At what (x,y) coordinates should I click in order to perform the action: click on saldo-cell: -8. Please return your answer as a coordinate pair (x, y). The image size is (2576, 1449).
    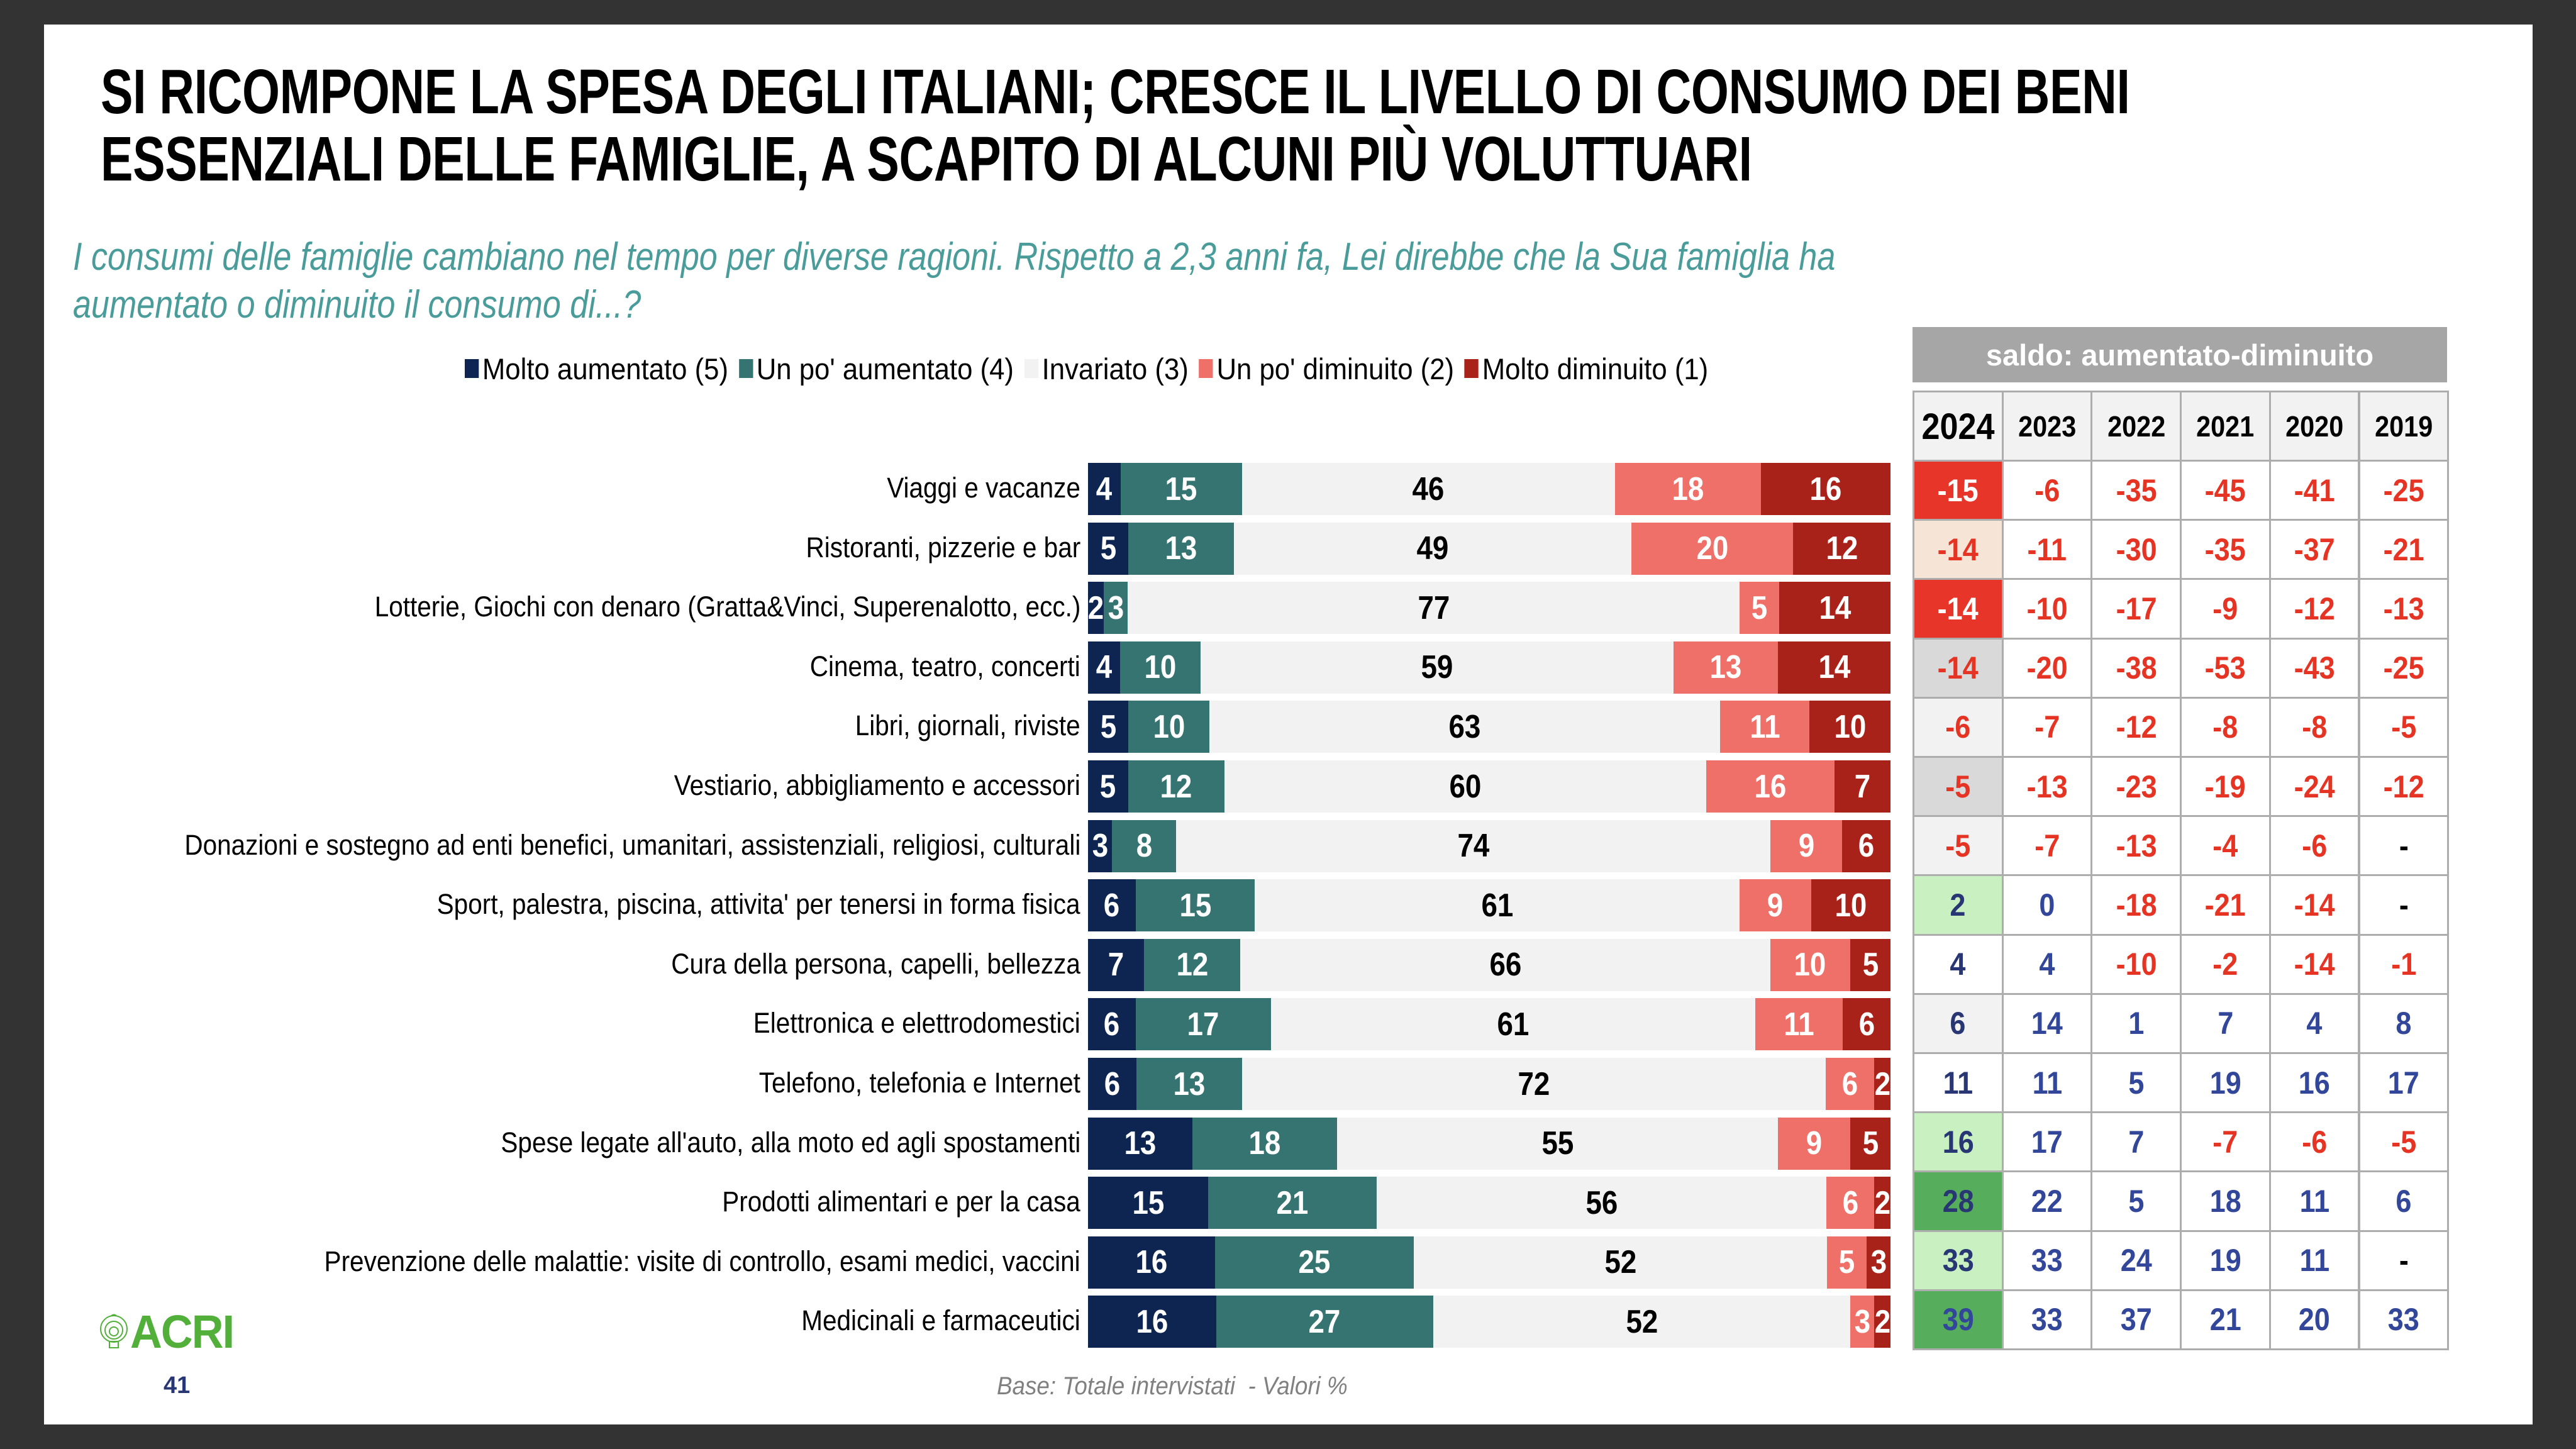
    Looking at the image, I should click on (2314, 727).